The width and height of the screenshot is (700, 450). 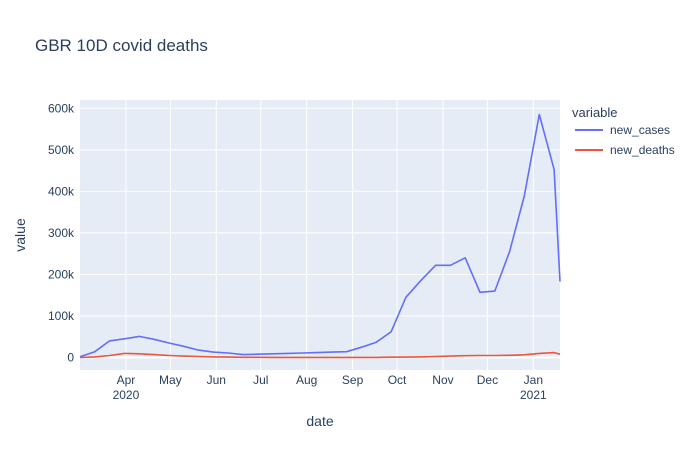 What do you see at coordinates (20, 235) in the screenshot?
I see `y-axis-title: value` at bounding box center [20, 235].